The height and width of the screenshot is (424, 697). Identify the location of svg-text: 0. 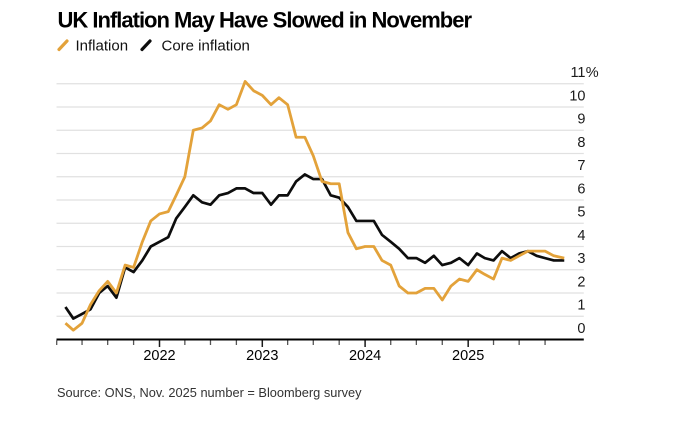
(581, 329).